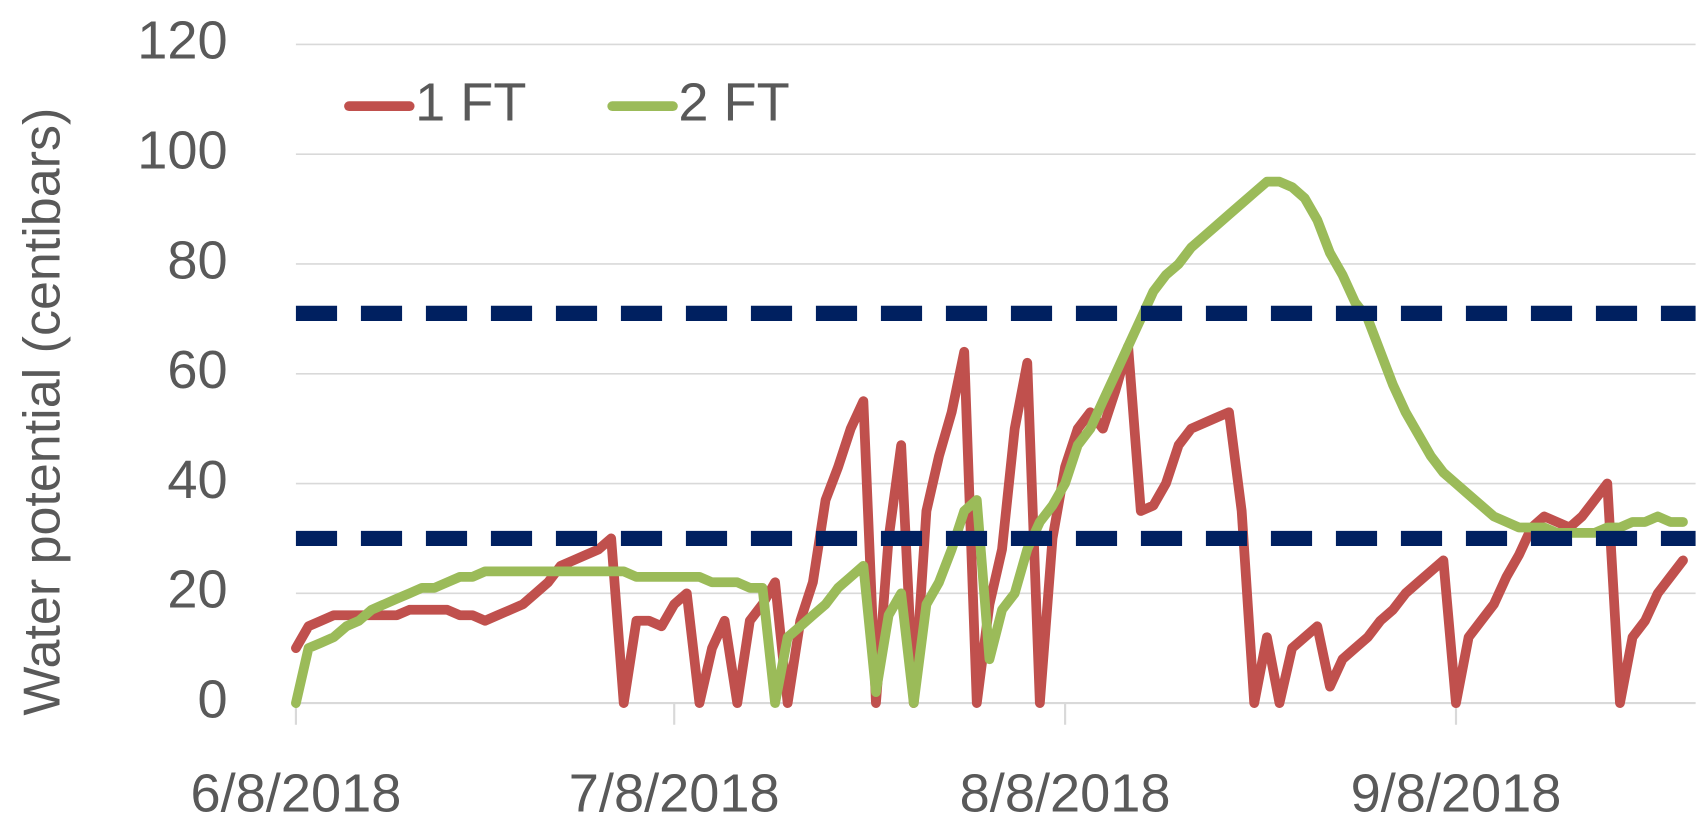  What do you see at coordinates (1456, 794) in the screenshot?
I see `x-tick-label: 9/8/2018` at bounding box center [1456, 794].